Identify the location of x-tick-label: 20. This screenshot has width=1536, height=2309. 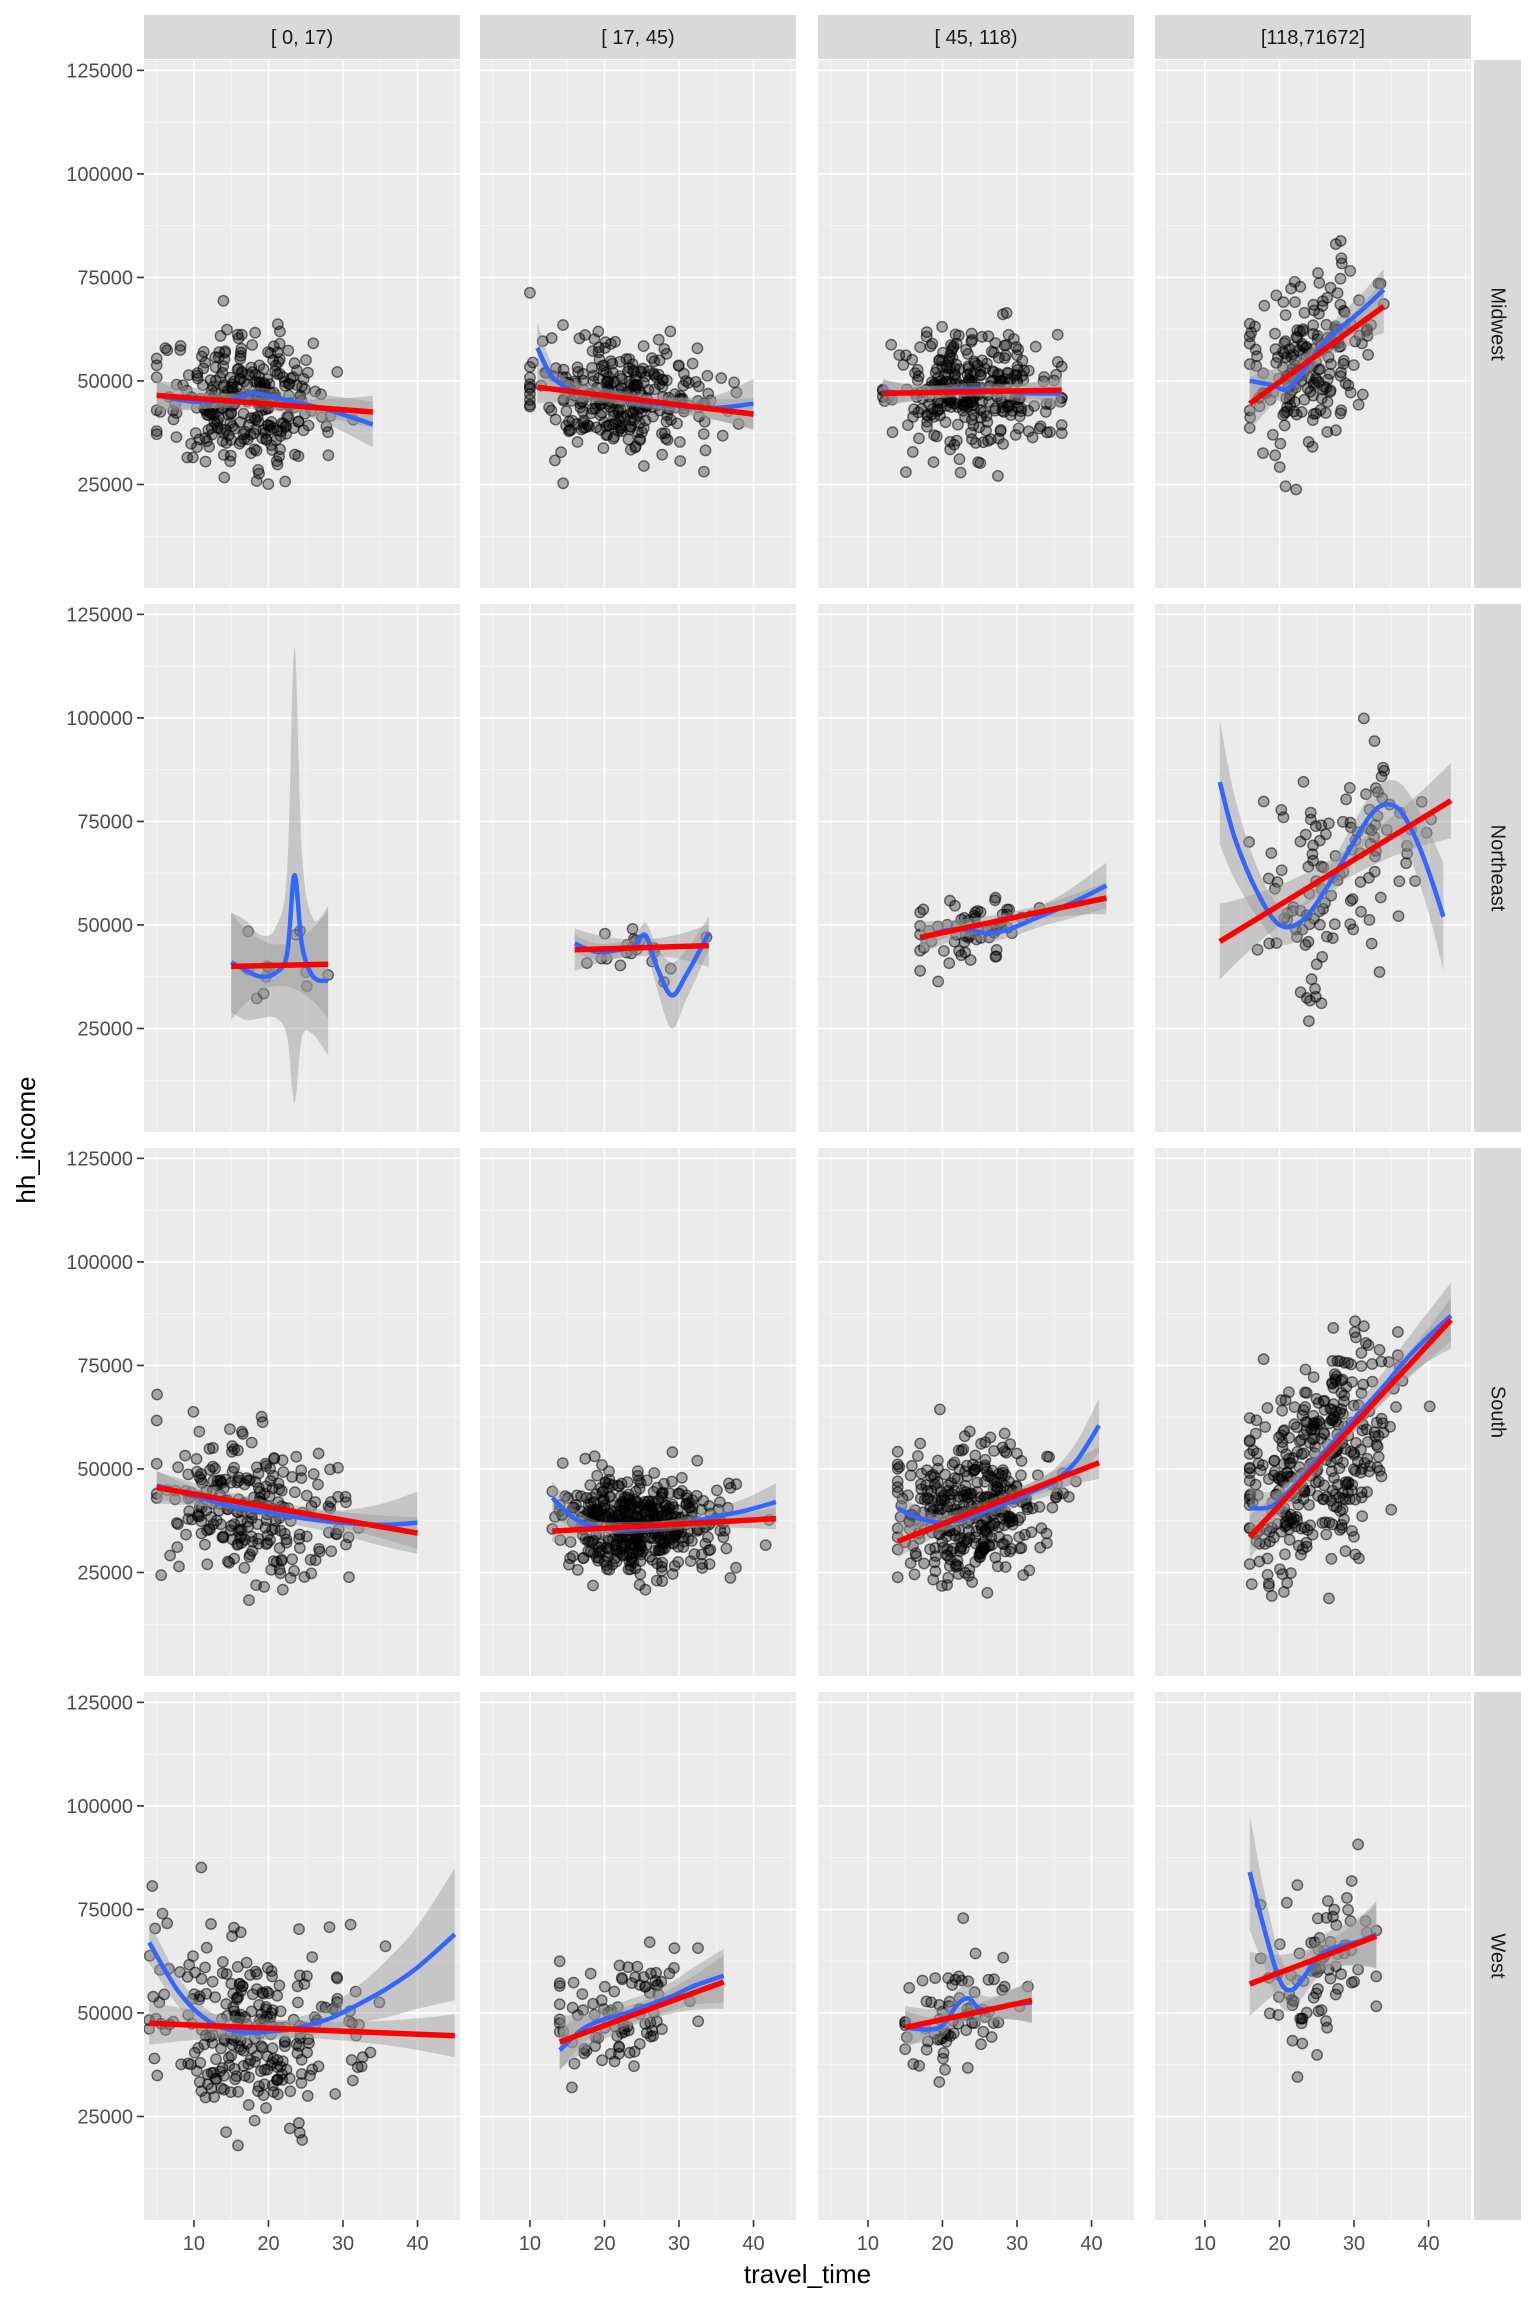
(1279, 2244).